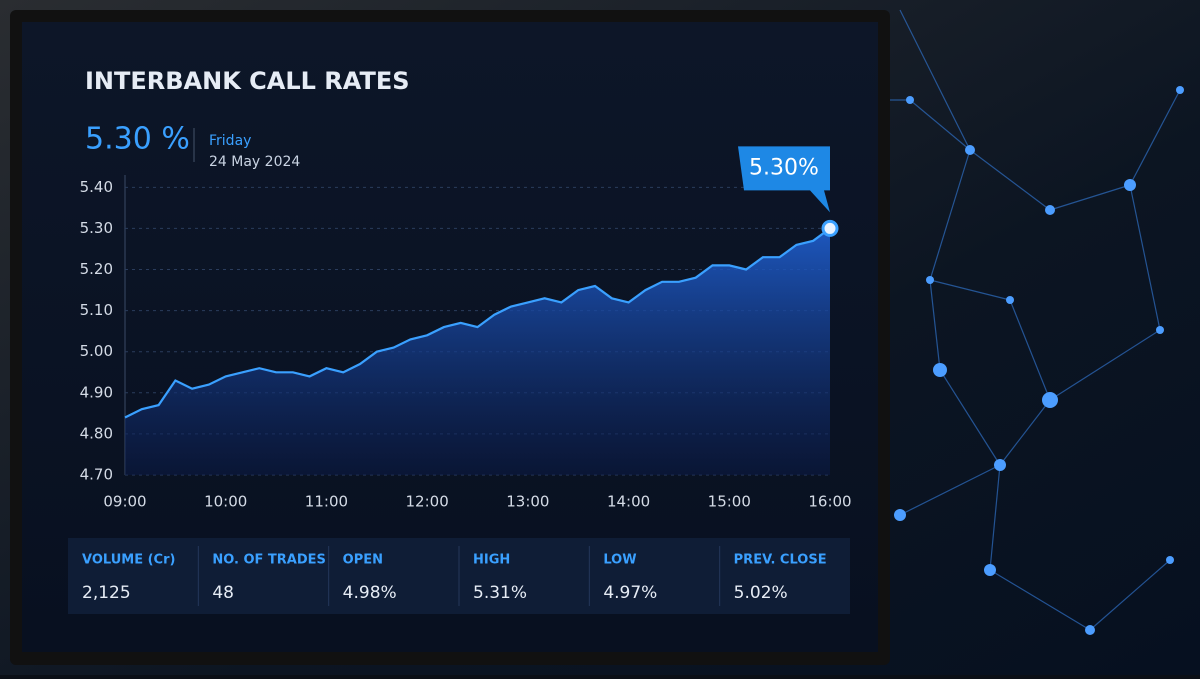 Image resolution: width=1200 pixels, height=679 pixels. I want to click on end-marker, so click(830, 228).